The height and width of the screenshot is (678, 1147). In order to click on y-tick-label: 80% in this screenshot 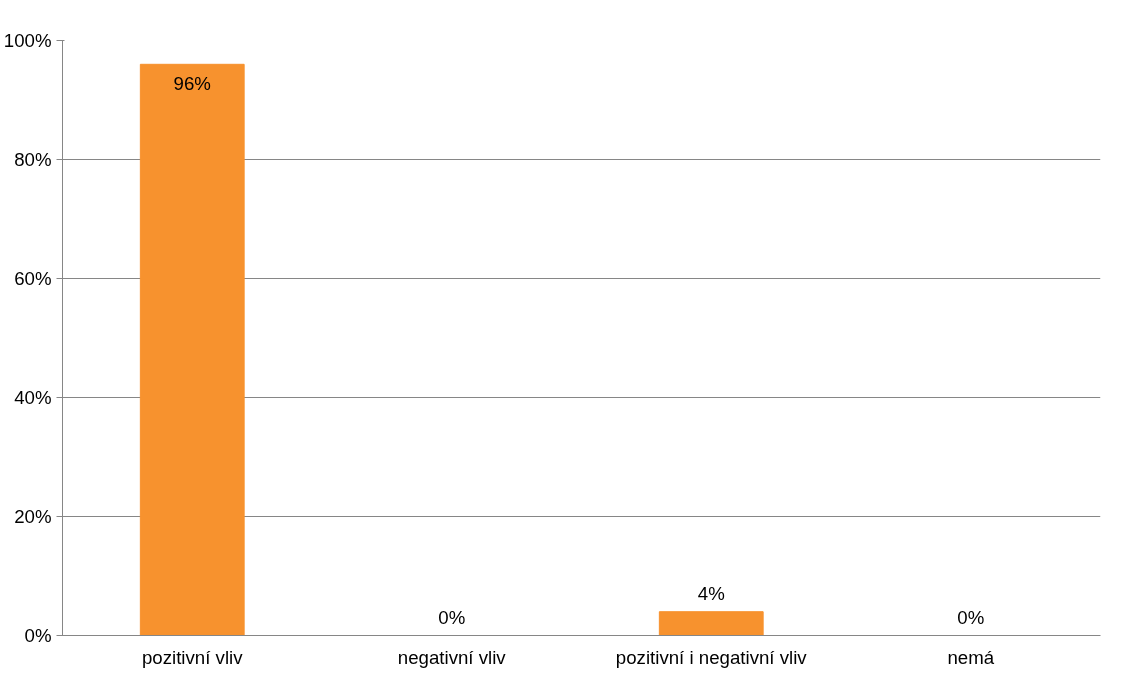, I will do `click(33, 159)`.